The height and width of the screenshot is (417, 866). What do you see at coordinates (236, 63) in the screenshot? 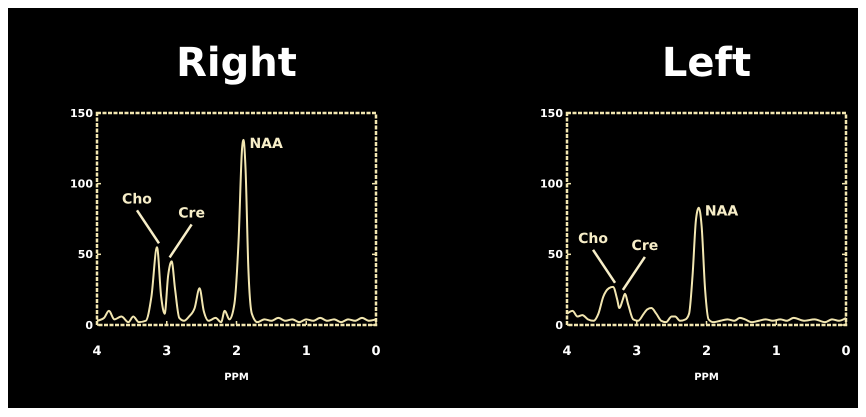
I see `chart-title: Right` at bounding box center [236, 63].